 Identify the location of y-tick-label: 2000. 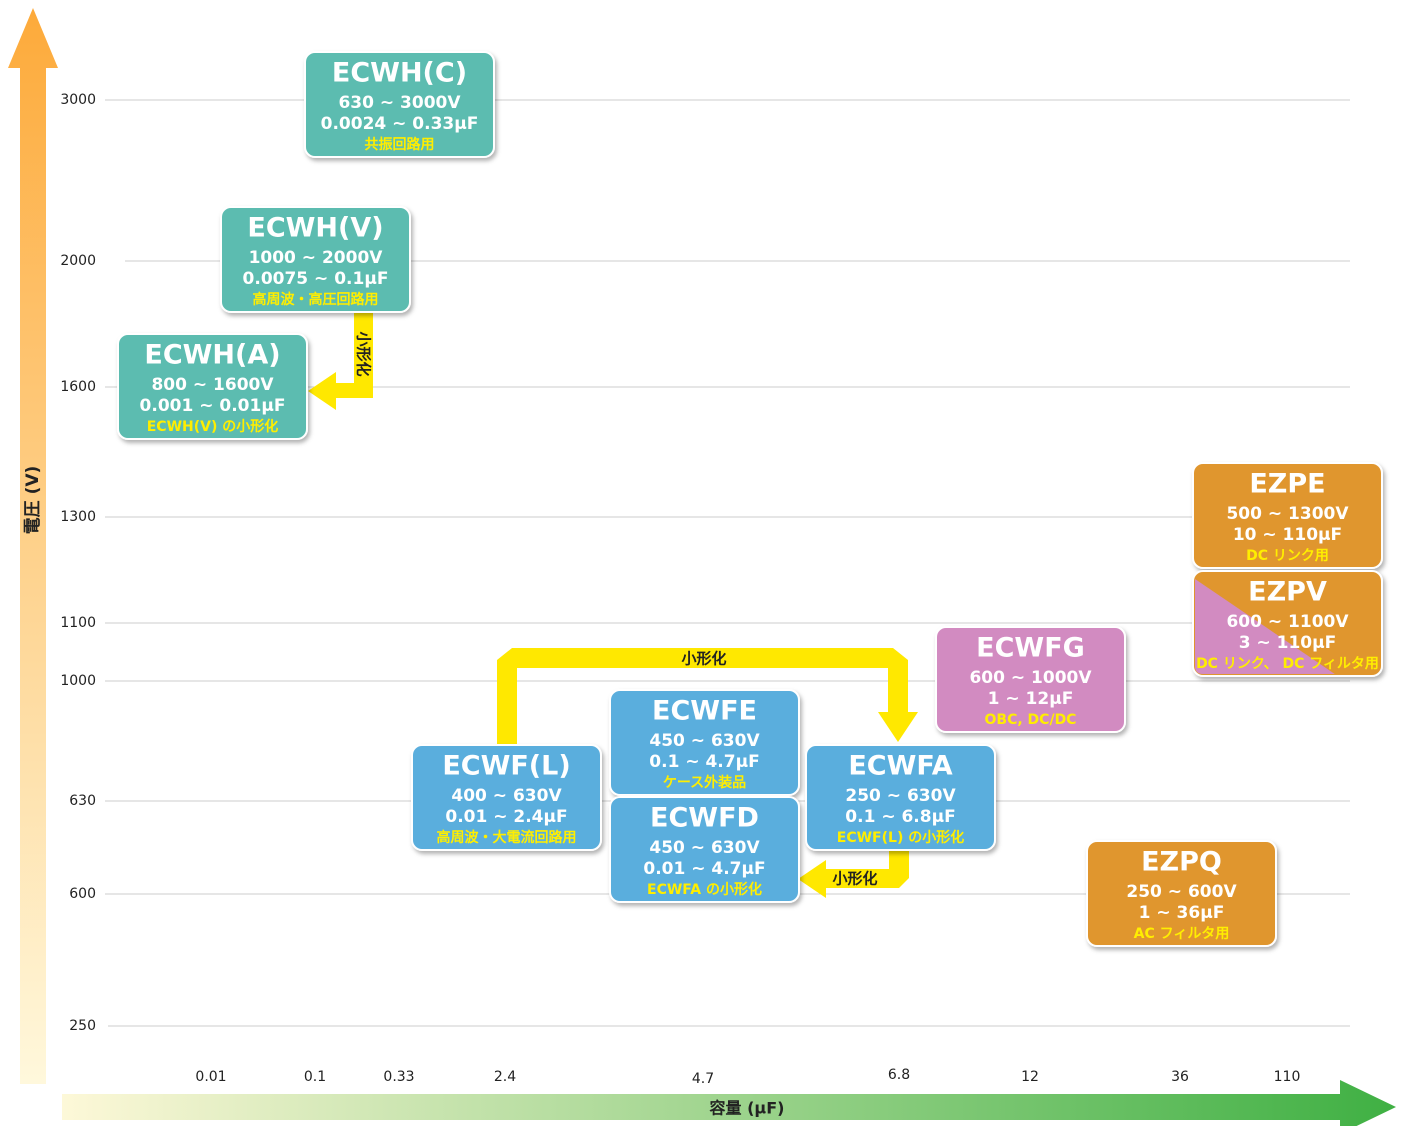
(78, 261).